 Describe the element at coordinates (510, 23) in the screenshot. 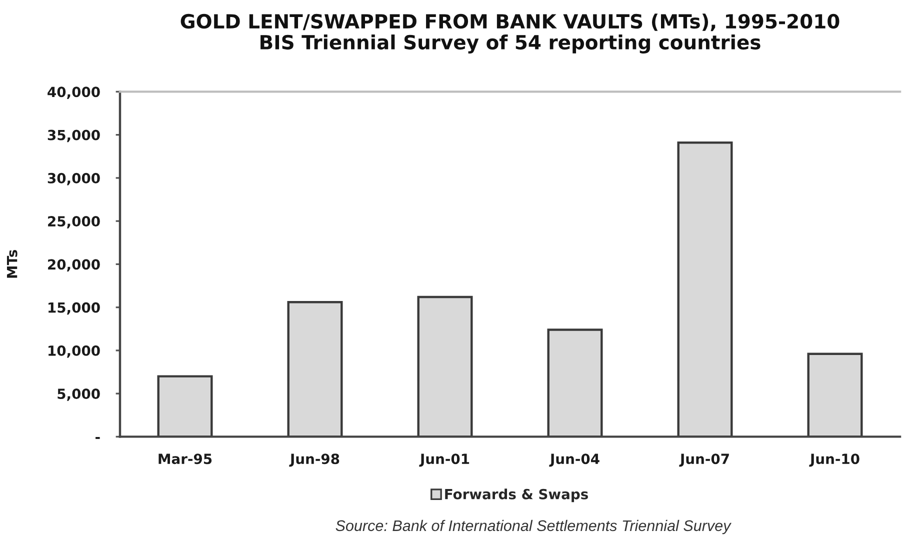

I see `chart-title: GOLD LENT/SWAPPED FROM BANK VAULTS (MTs), 1995-2010` at that location.